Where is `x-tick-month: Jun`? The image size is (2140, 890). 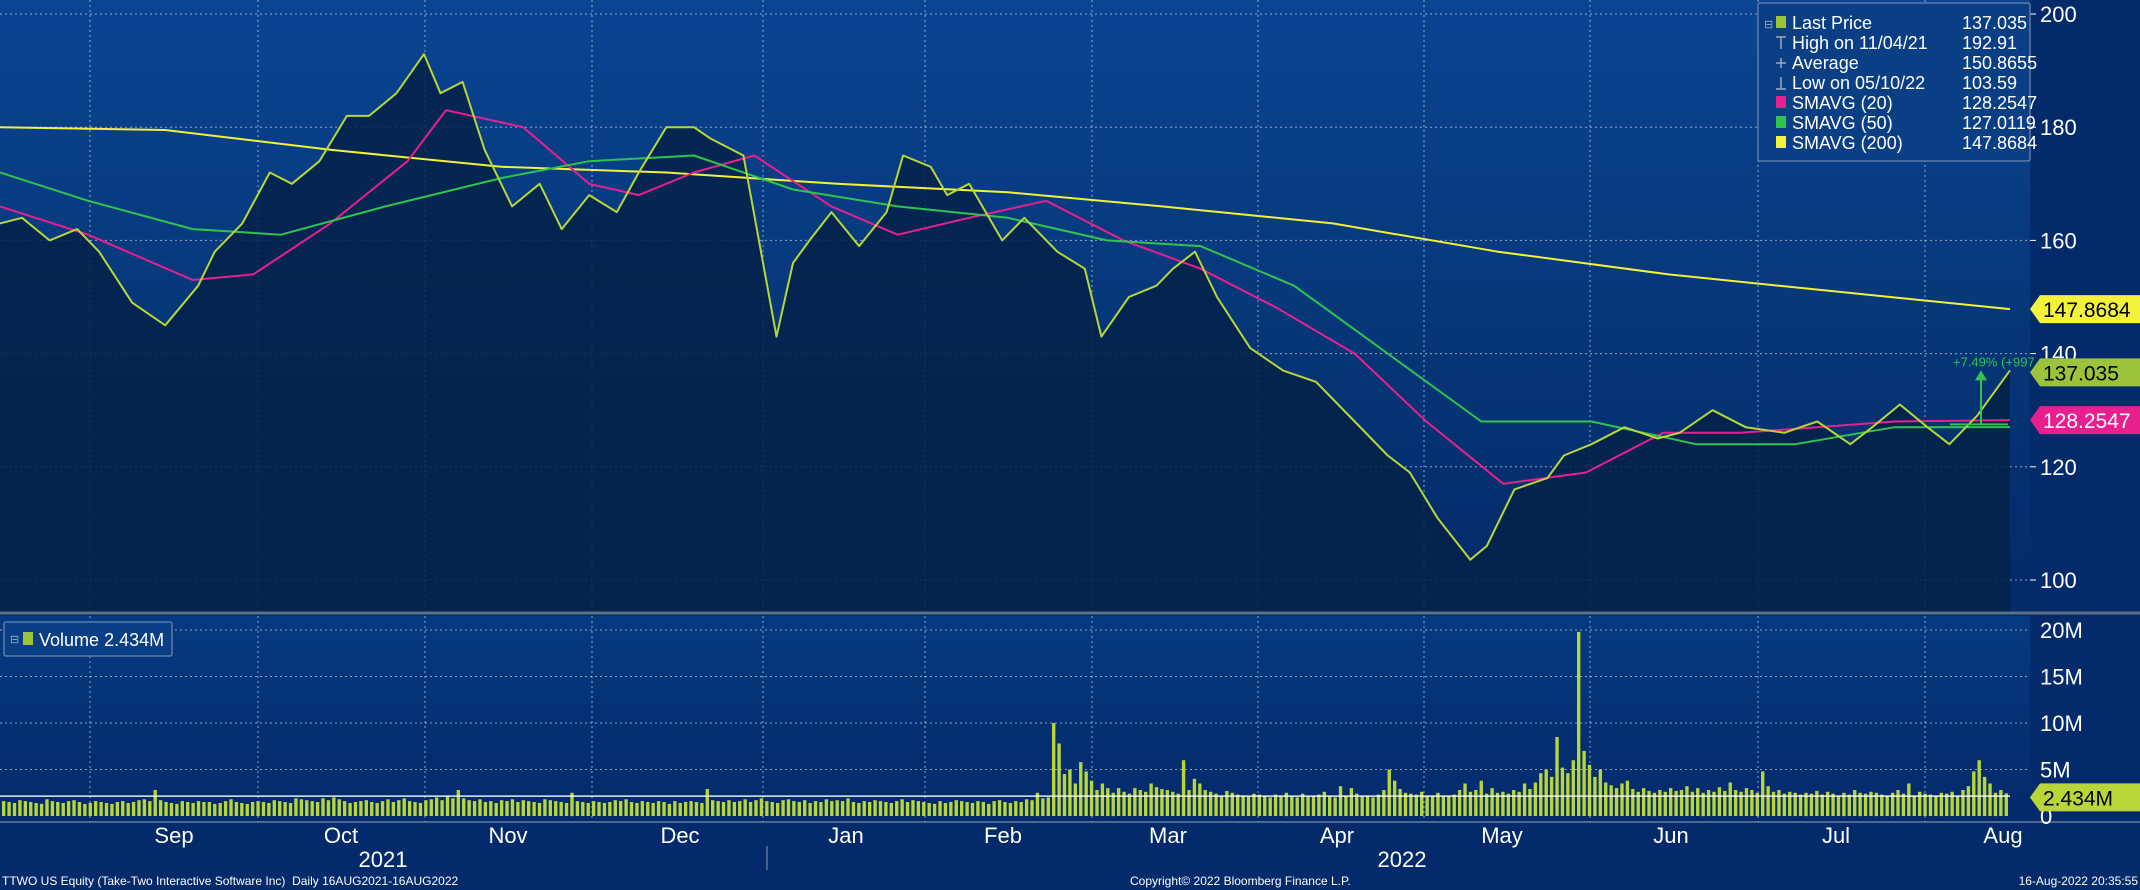
x-tick-month: Jun is located at coordinates (1670, 835).